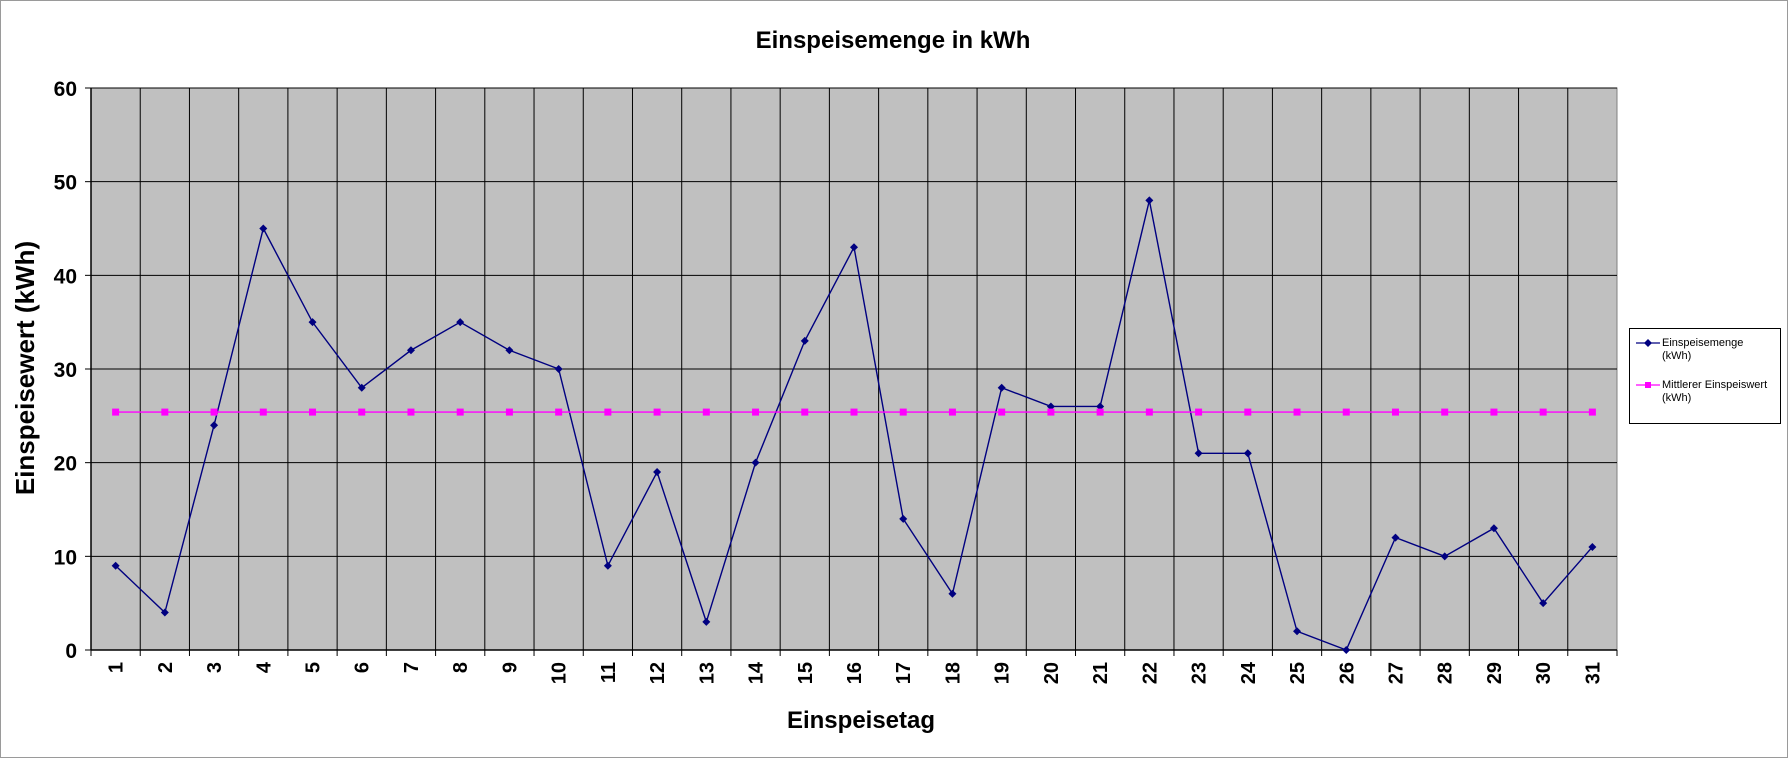  What do you see at coordinates (904, 673) in the screenshot?
I see `x-tick-label: 17` at bounding box center [904, 673].